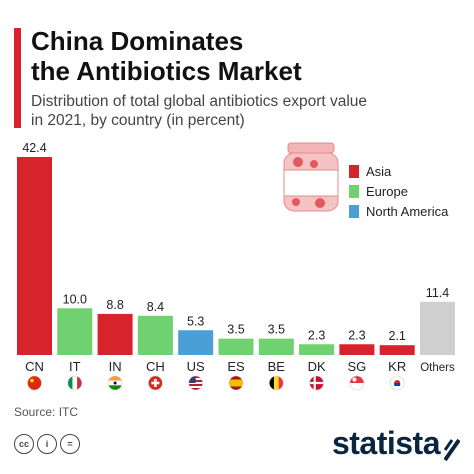 This screenshot has height=474, width=474. Describe the element at coordinates (137, 41) in the screenshot. I see `chart-title-line: China Dominates` at that location.